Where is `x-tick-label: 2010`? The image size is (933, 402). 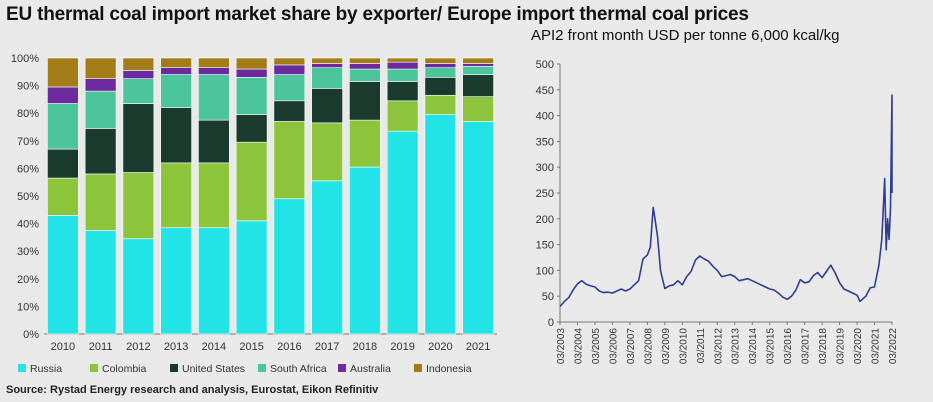
x-tick-label: 2010 is located at coordinates (63, 347).